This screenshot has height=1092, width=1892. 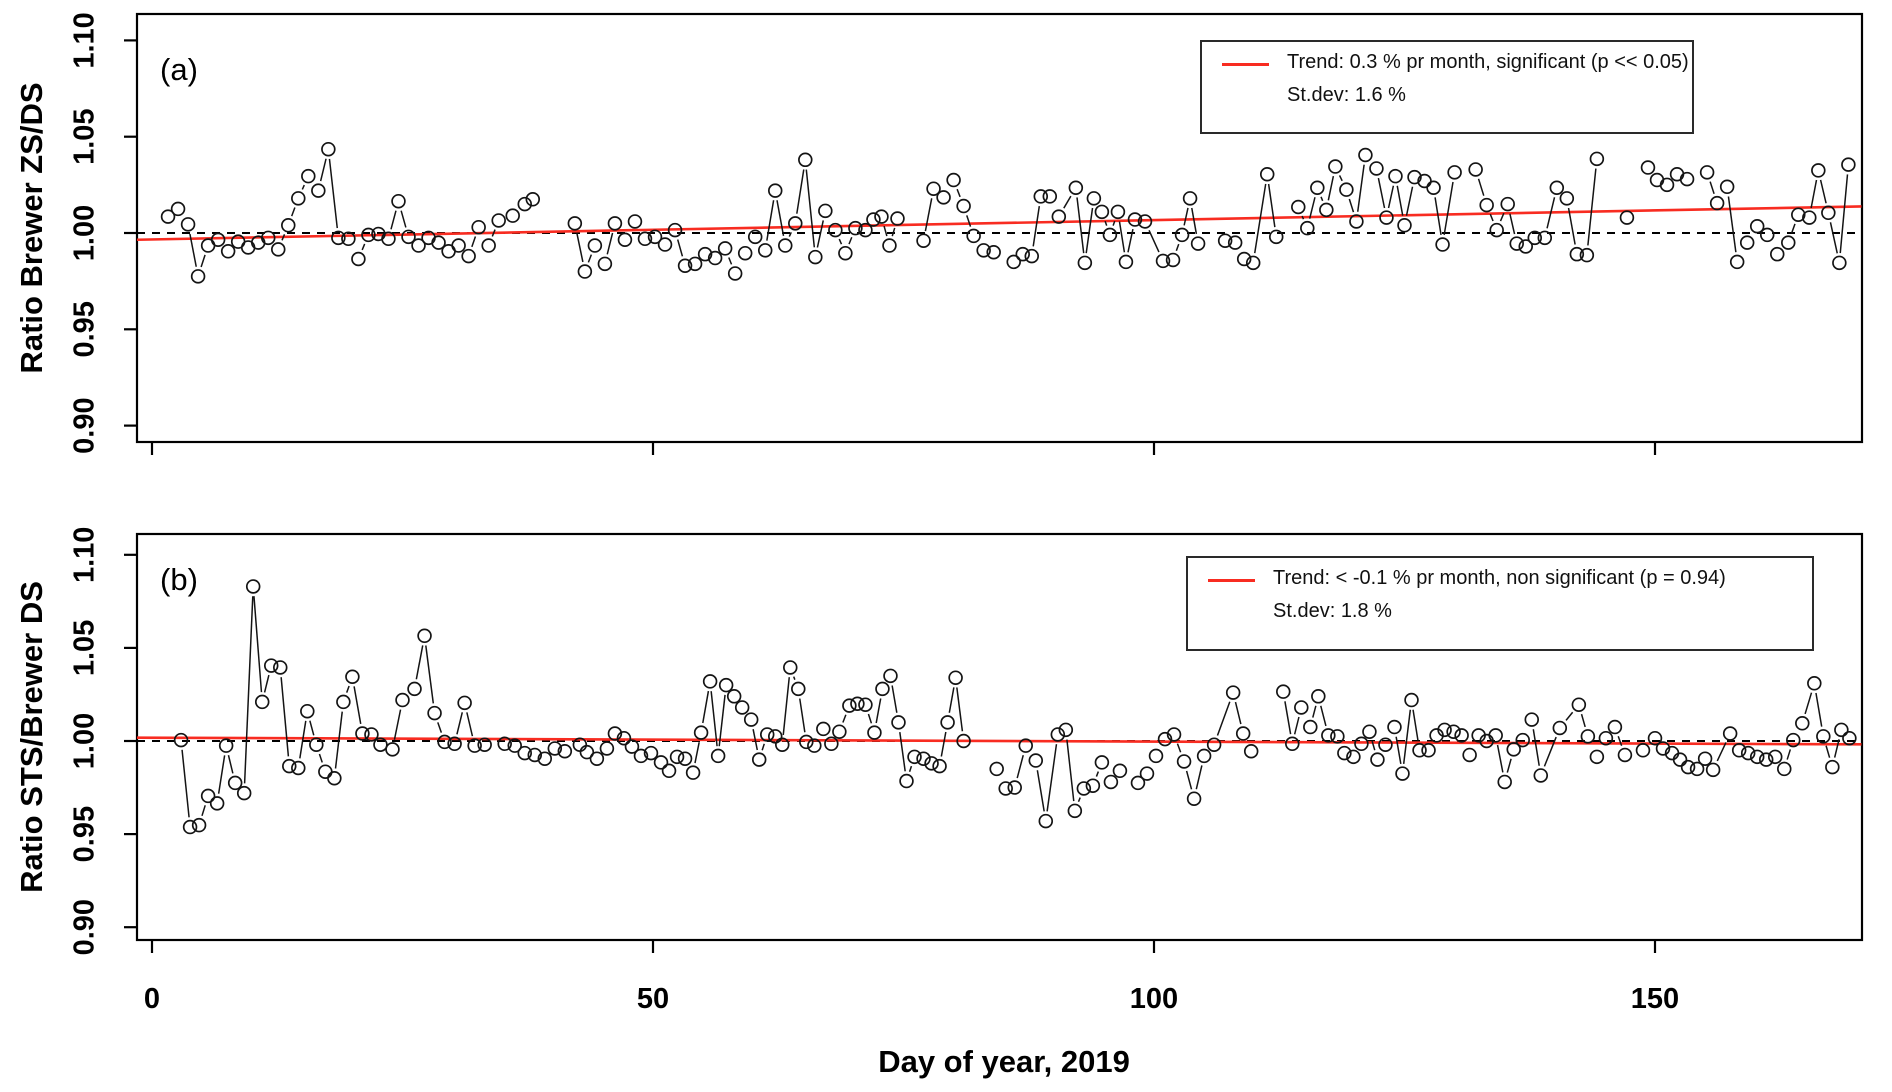 I want to click on y-tick-label: 1.05, so click(x=85, y=648).